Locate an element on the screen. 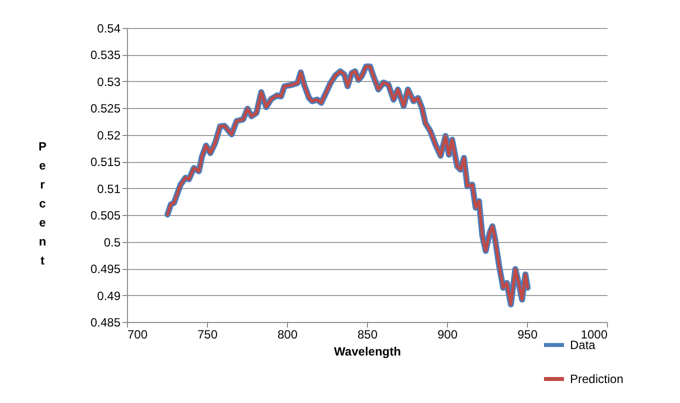  x-tick-label: 900 is located at coordinates (447, 335).